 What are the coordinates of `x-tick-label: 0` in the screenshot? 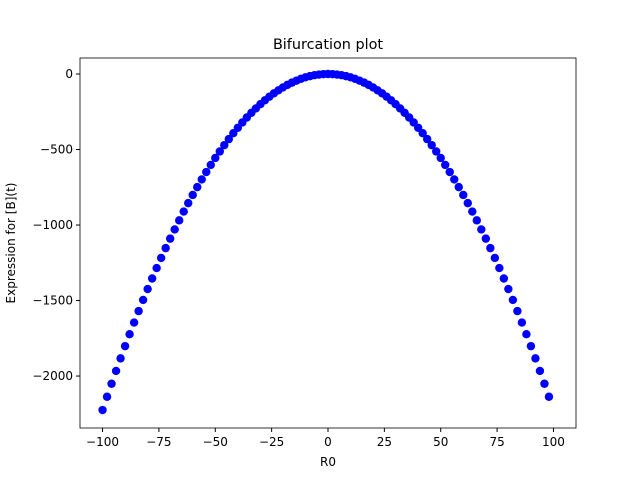 It's located at (328, 442).